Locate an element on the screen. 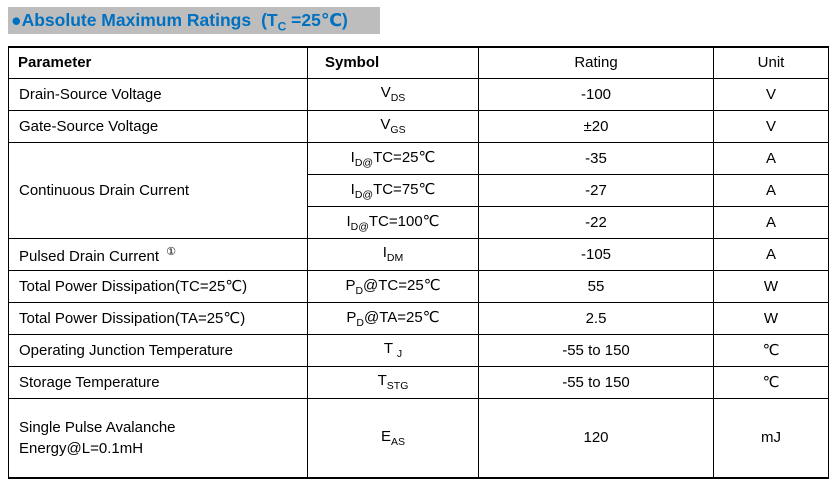 This screenshot has width=835, height=485. symbol-cell: VDS is located at coordinates (393, 94).